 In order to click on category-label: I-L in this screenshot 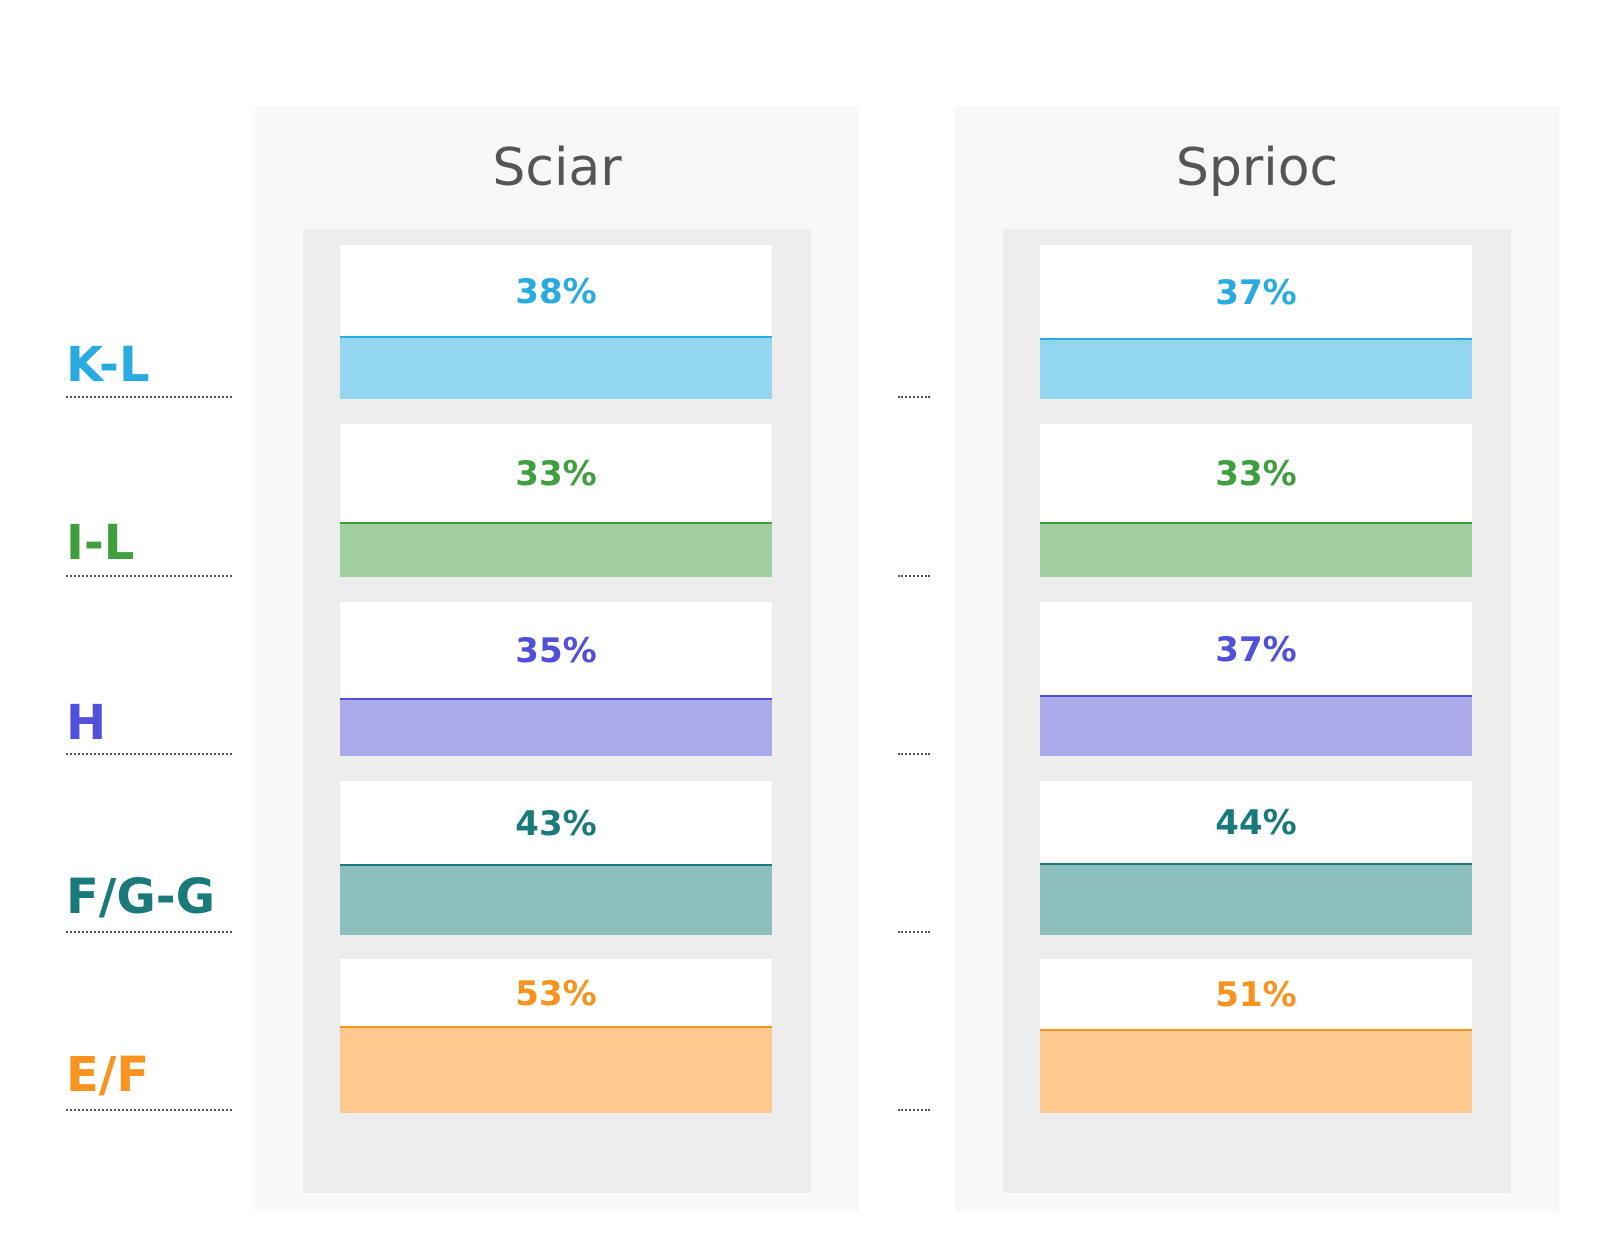, I will do `click(100, 543)`.